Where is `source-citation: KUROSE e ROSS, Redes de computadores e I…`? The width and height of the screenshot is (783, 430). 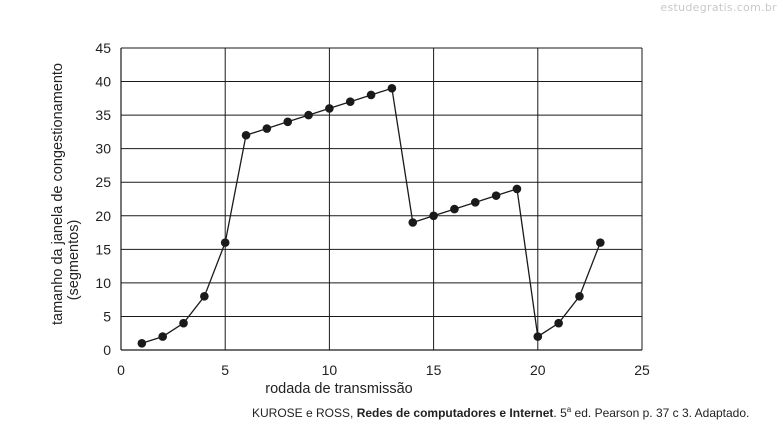 source-citation: KUROSE e ROSS, Redes de computadores e I… is located at coordinates (500, 412).